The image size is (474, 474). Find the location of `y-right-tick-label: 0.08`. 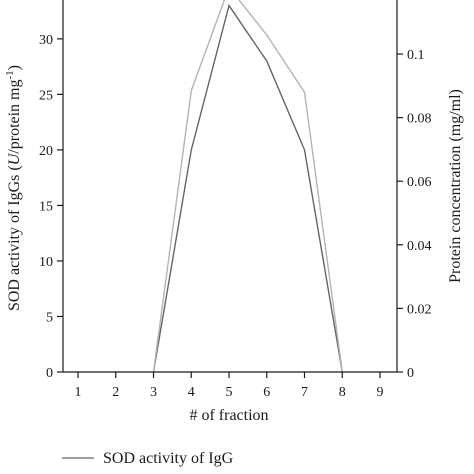

y-right-tick-label: 0.08 is located at coordinates (419, 119).